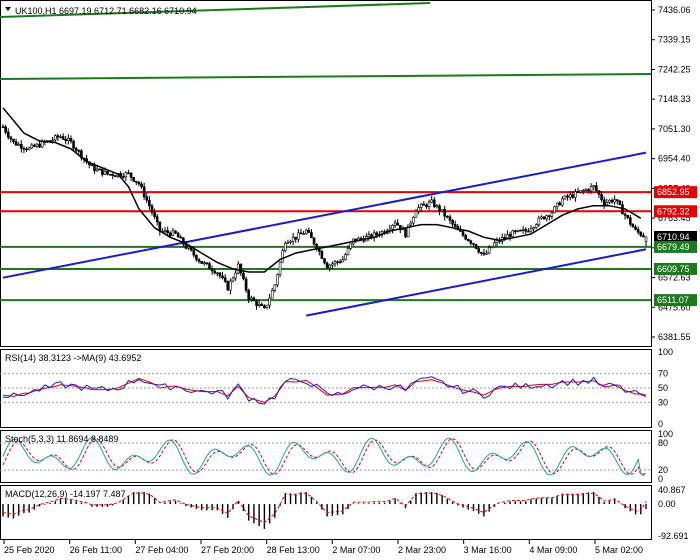 This screenshot has width=700, height=560. What do you see at coordinates (674, 69) in the screenshot?
I see `price-tick-label: 7242.25` at bounding box center [674, 69].